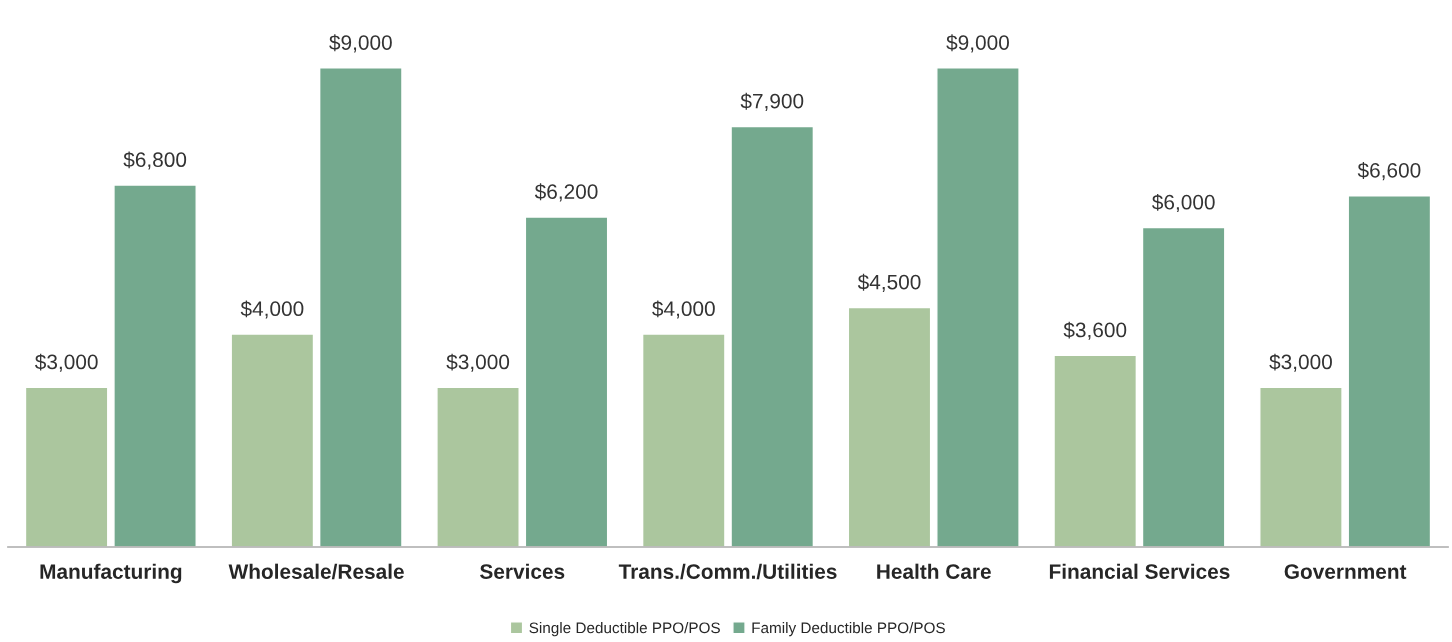  I want to click on data-label: $6,600, so click(1389, 171).